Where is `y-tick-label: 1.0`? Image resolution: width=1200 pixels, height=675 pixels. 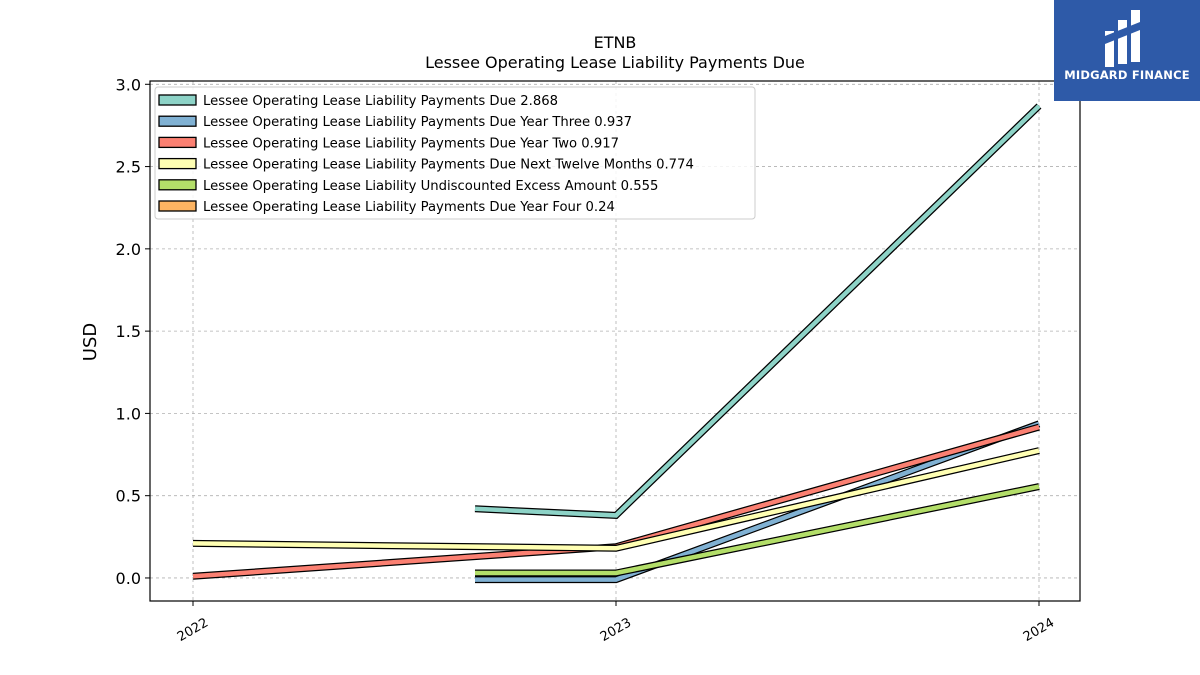 y-tick-label: 1.0 is located at coordinates (128, 413).